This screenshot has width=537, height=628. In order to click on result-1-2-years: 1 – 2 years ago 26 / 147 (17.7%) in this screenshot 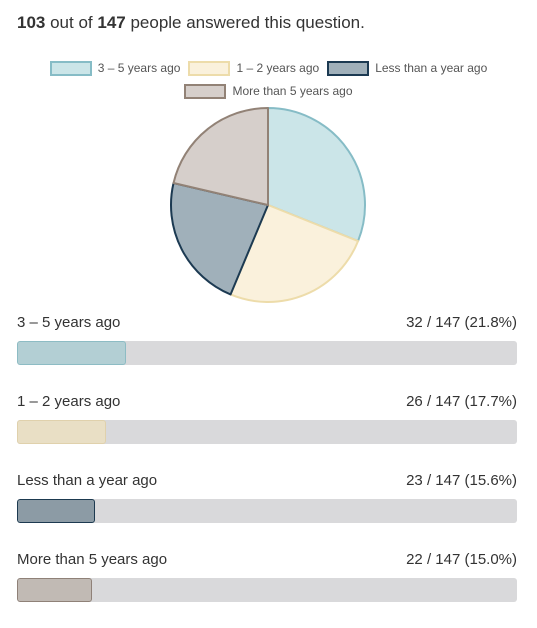, I will do `click(267, 430)`.